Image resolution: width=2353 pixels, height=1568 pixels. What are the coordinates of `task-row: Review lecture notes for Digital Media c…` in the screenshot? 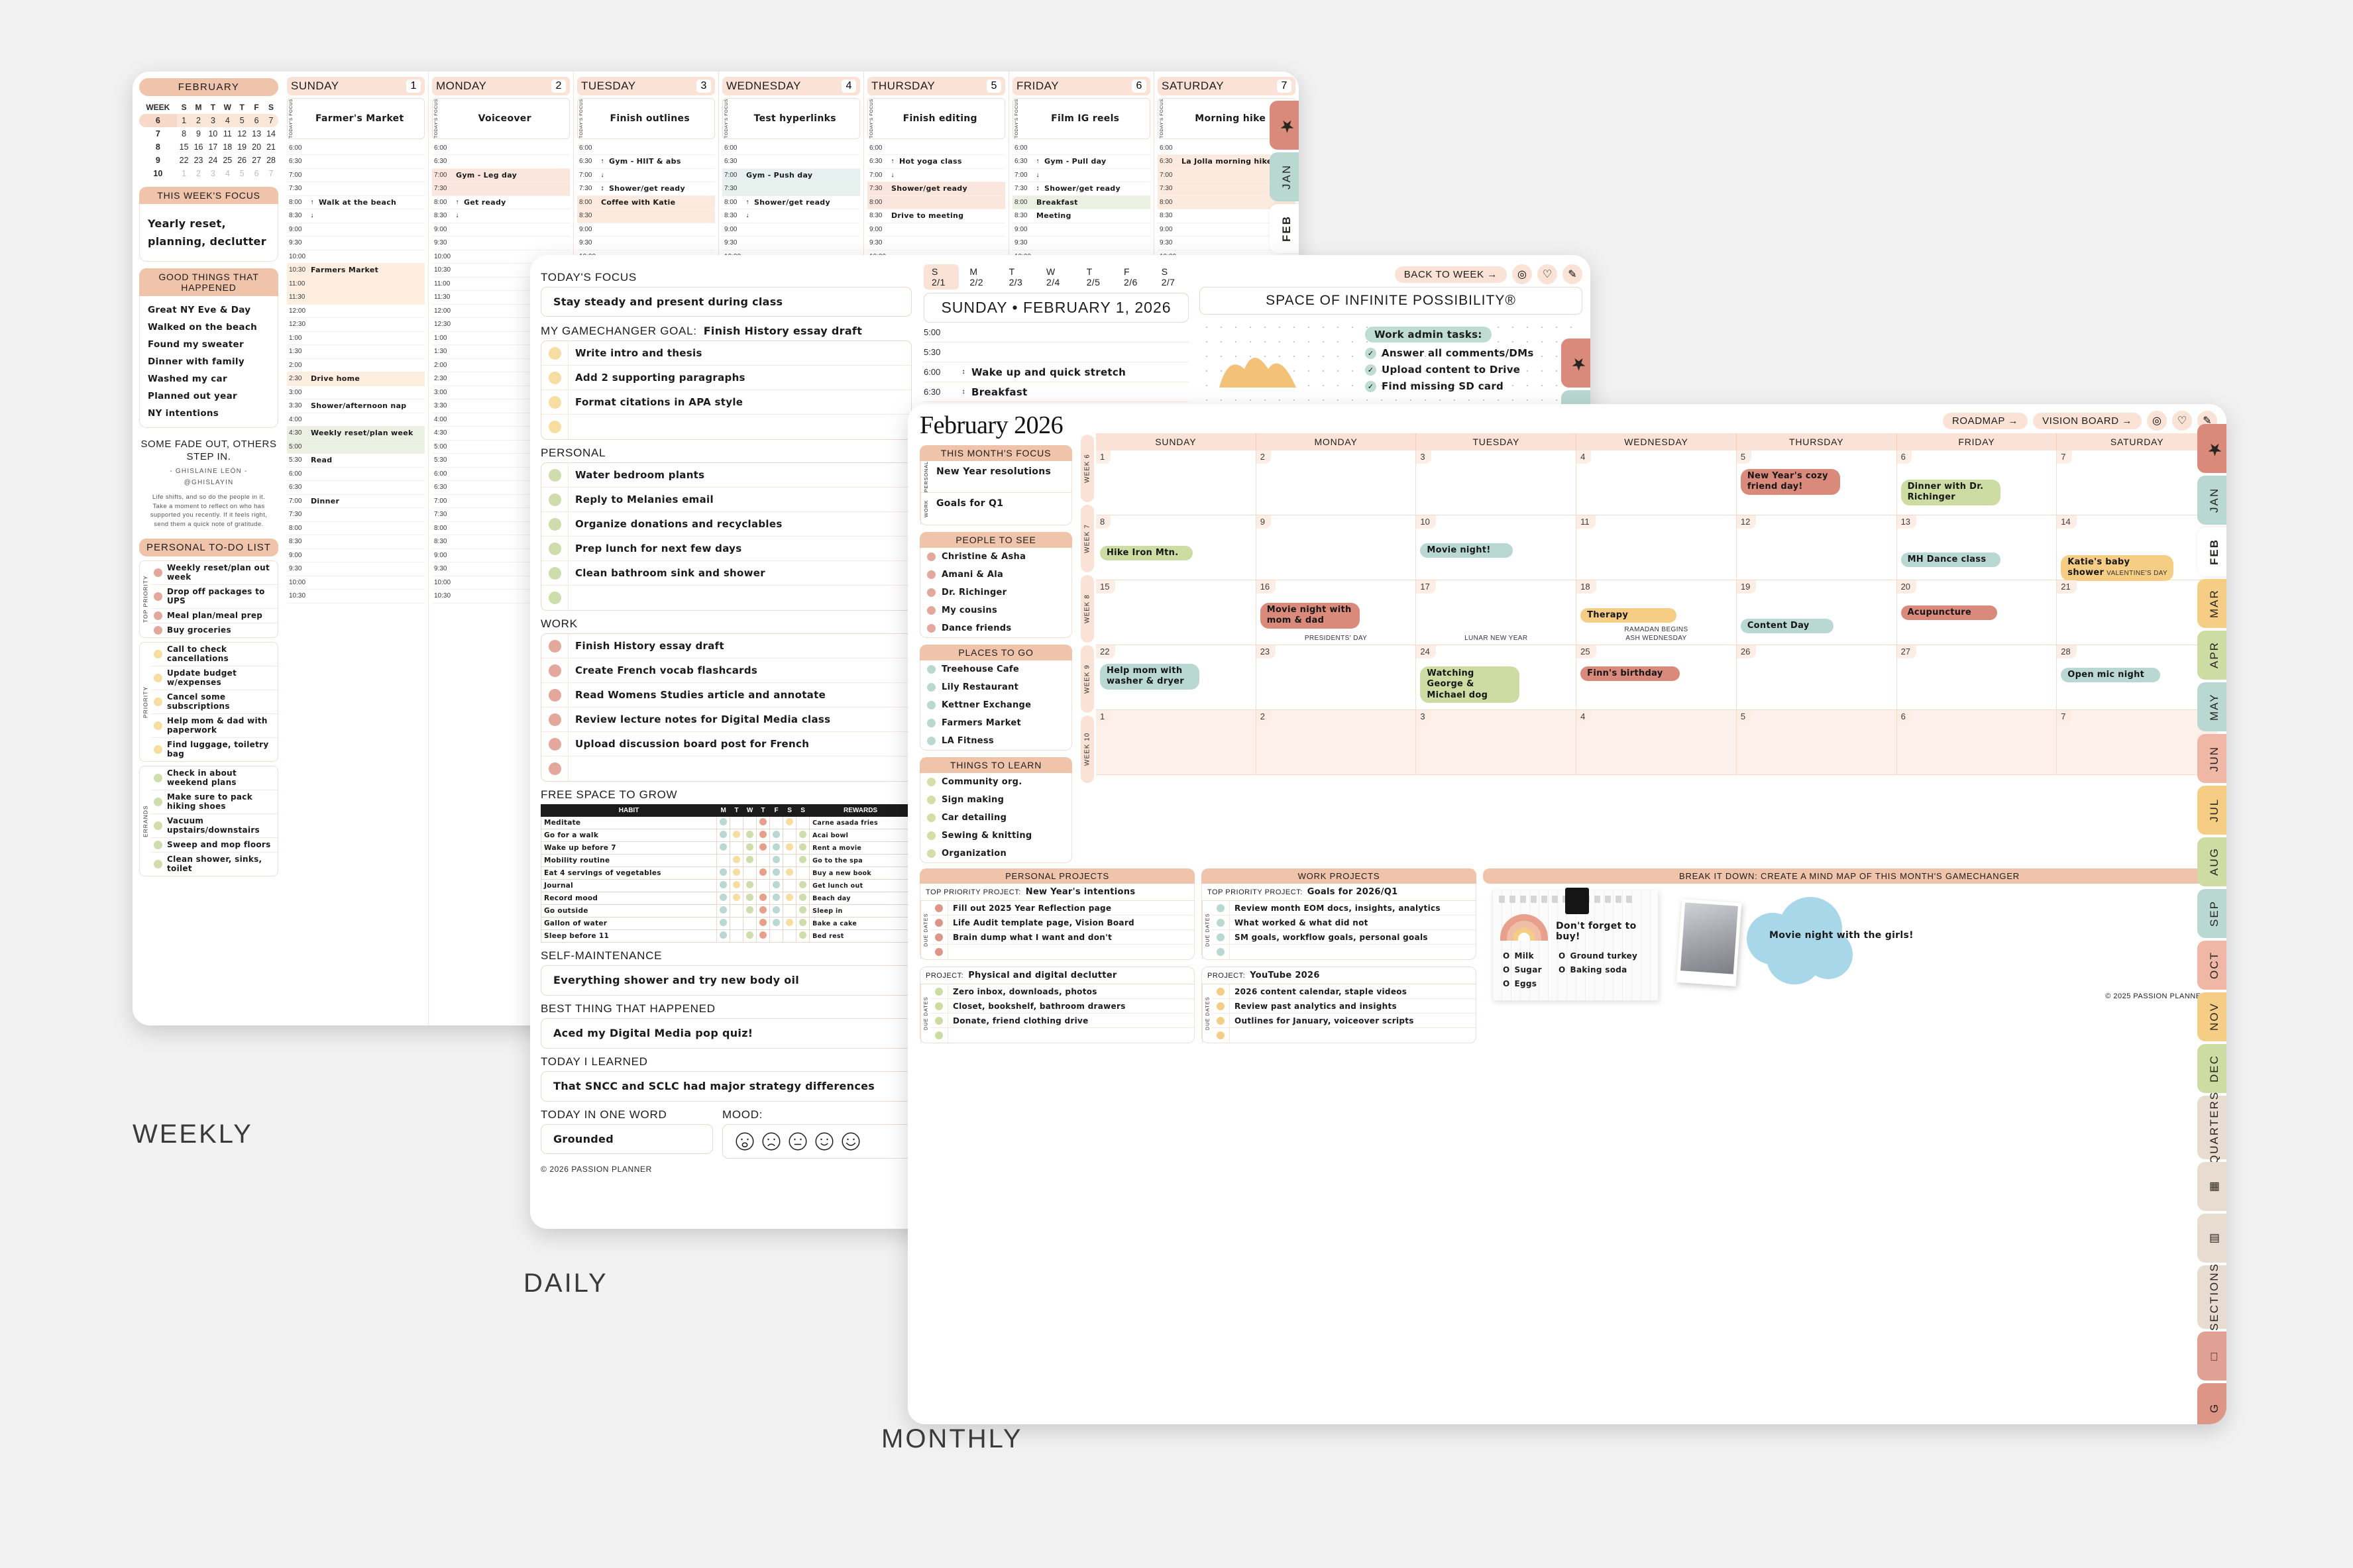 It's located at (726, 720).